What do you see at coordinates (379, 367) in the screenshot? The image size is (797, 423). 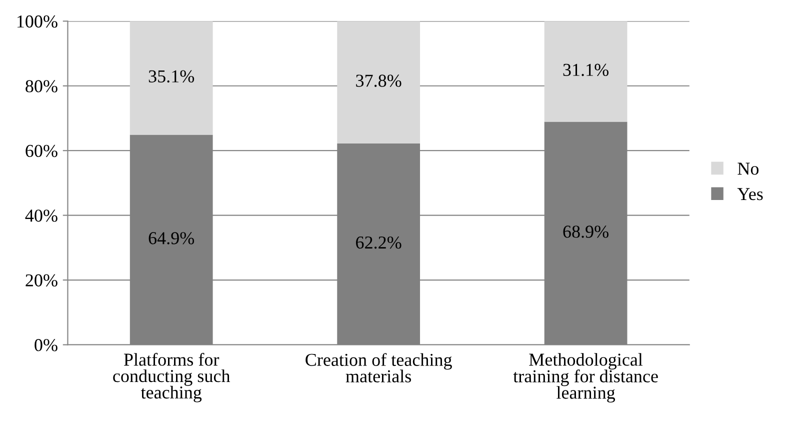 I see `x-tick-label: Creation of teaching materials` at bounding box center [379, 367].